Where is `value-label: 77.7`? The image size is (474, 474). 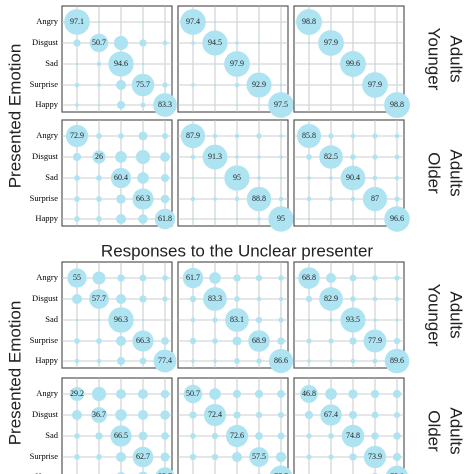
value-label: 77.7 is located at coordinates (281, 473).